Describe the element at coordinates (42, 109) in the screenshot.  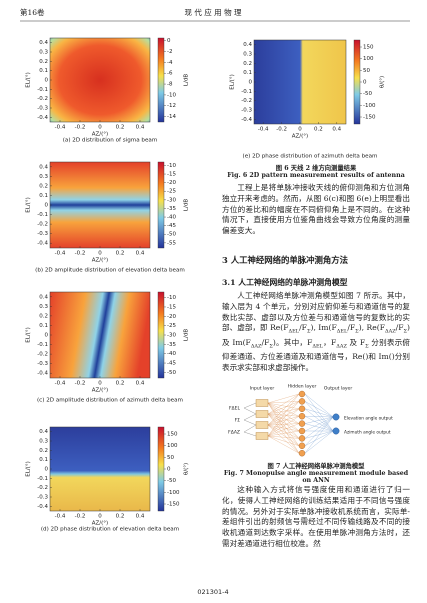
I see `y-tick-label: -0.3` at that location.